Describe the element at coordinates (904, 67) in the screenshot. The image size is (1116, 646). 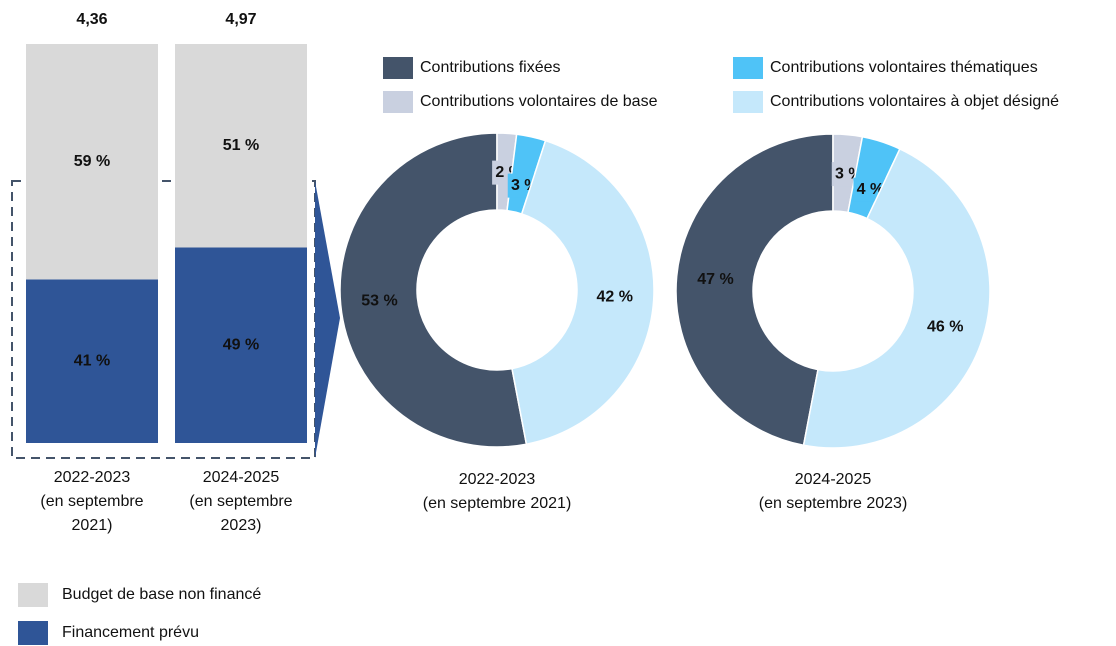
I see `legend-label: Contributions volontaires thématiques` at that location.